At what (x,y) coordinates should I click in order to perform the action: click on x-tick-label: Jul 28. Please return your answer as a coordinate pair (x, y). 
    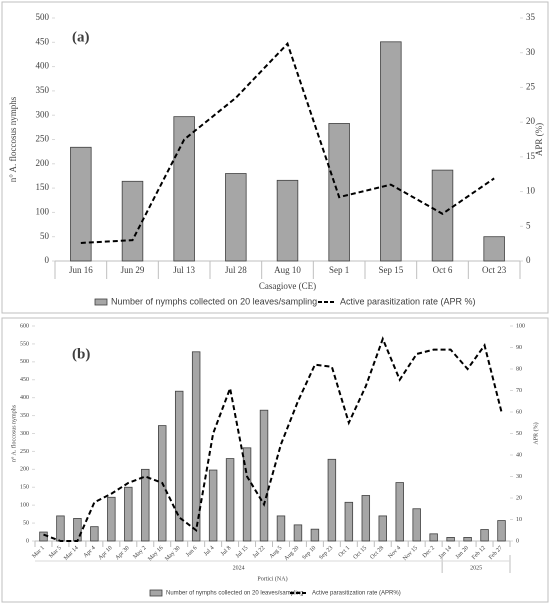
    Looking at the image, I should click on (236, 270).